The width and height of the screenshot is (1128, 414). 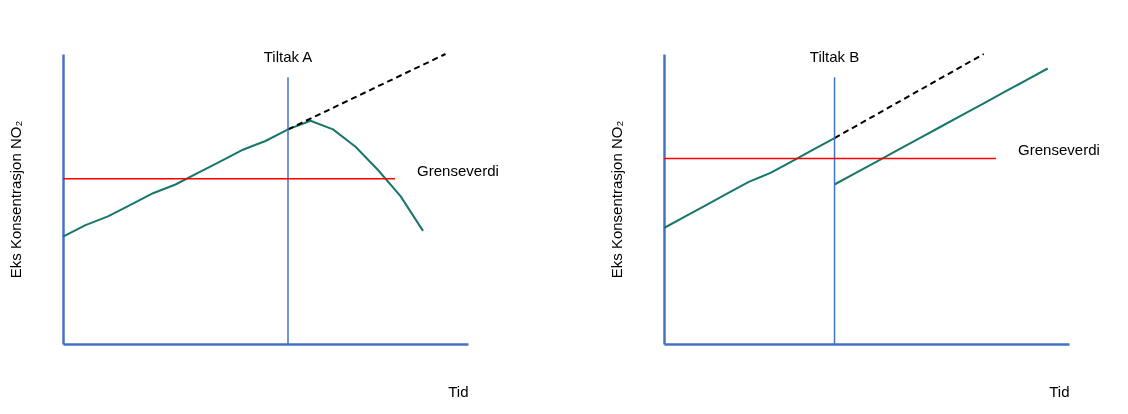 What do you see at coordinates (834, 57) in the screenshot?
I see `annotation: Tiltak B` at bounding box center [834, 57].